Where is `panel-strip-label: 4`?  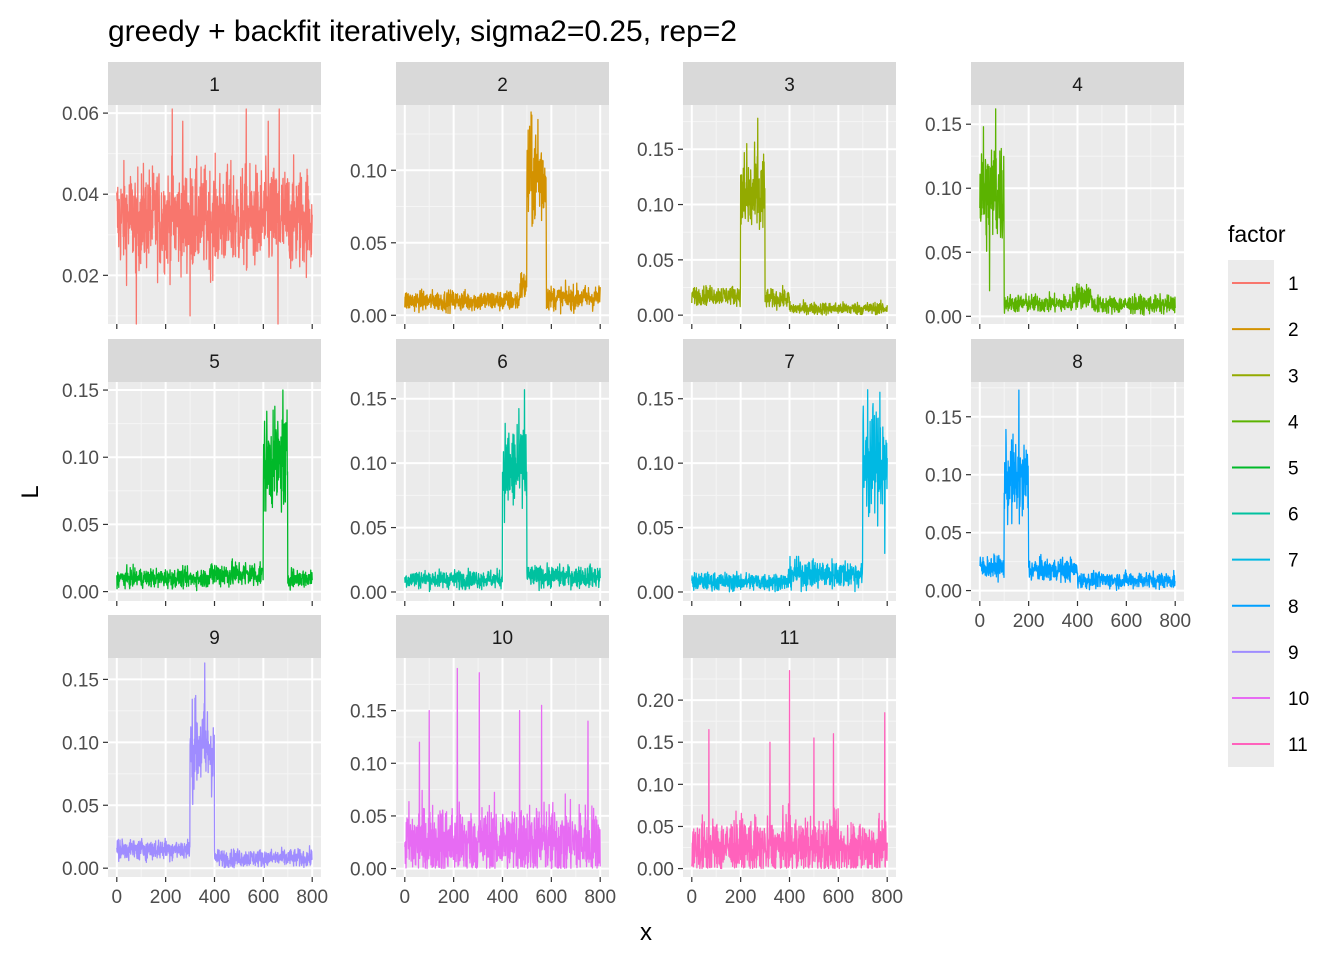
panel-strip-label: 4 is located at coordinates (1077, 85).